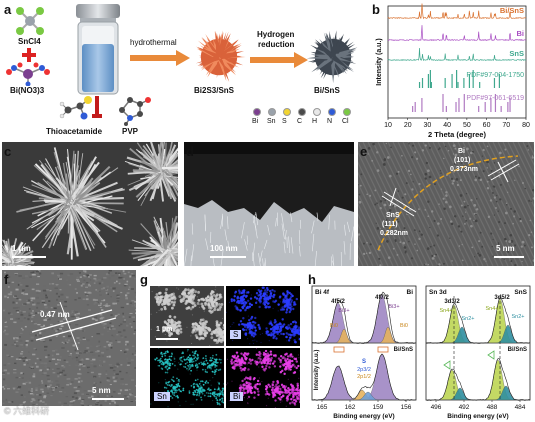  Describe the element at coordinates (263, 316) in the screenshot. I see `eds-map-s: S` at that location.